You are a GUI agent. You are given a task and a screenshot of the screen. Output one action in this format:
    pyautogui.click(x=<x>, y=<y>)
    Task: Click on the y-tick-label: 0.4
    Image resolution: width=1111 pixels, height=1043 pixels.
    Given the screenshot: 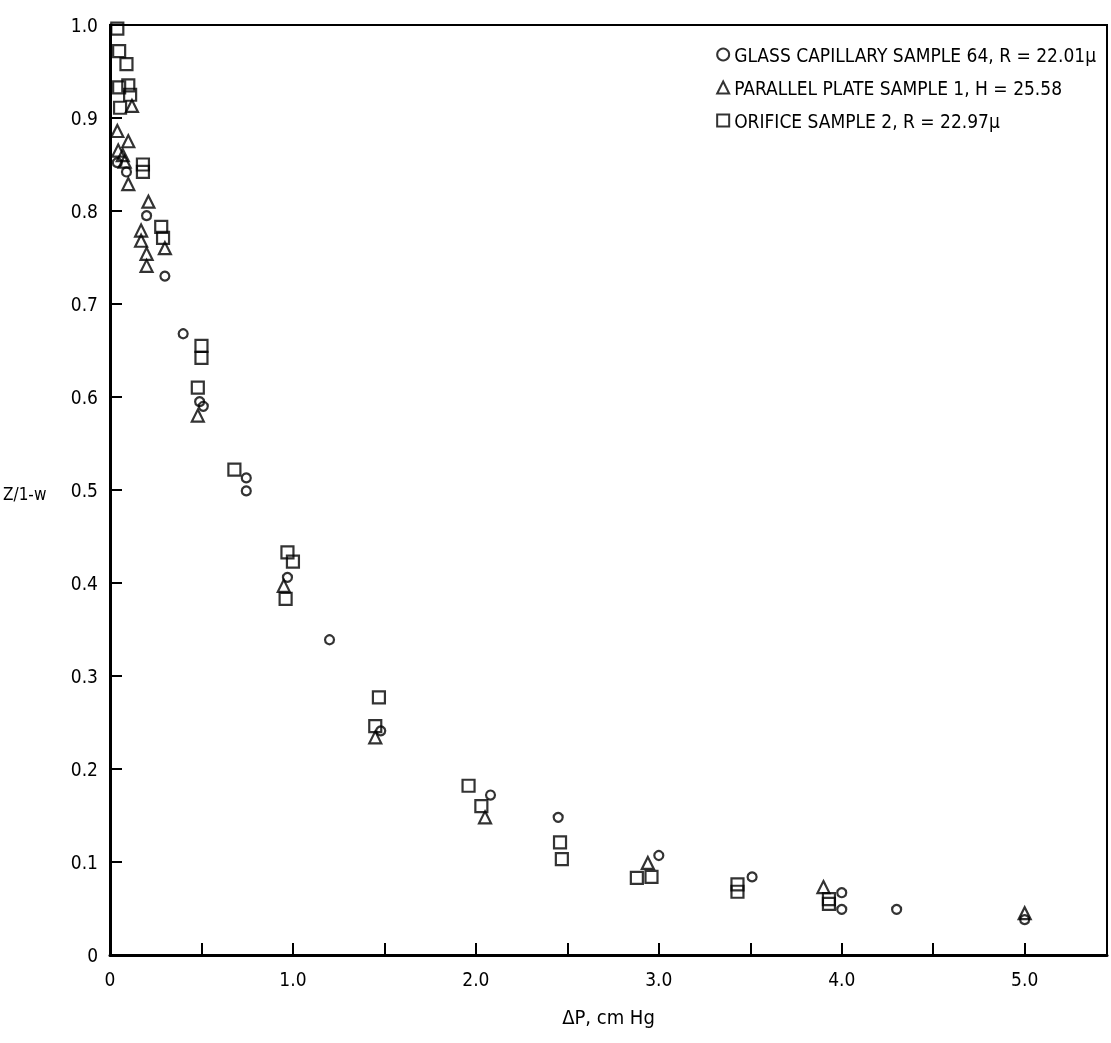 What is the action you would take?
    pyautogui.click(x=84, y=583)
    